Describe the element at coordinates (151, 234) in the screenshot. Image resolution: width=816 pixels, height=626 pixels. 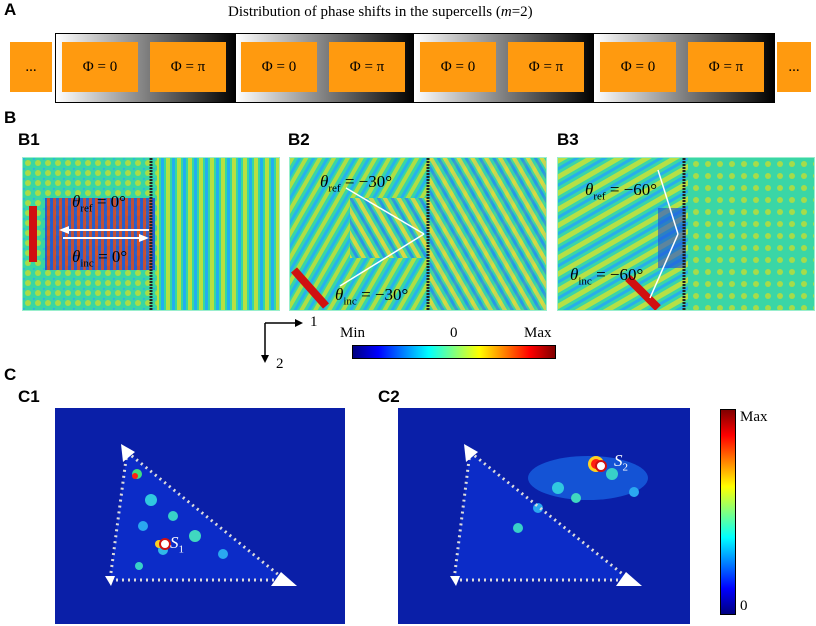
I see `field-map-b1` at that location.